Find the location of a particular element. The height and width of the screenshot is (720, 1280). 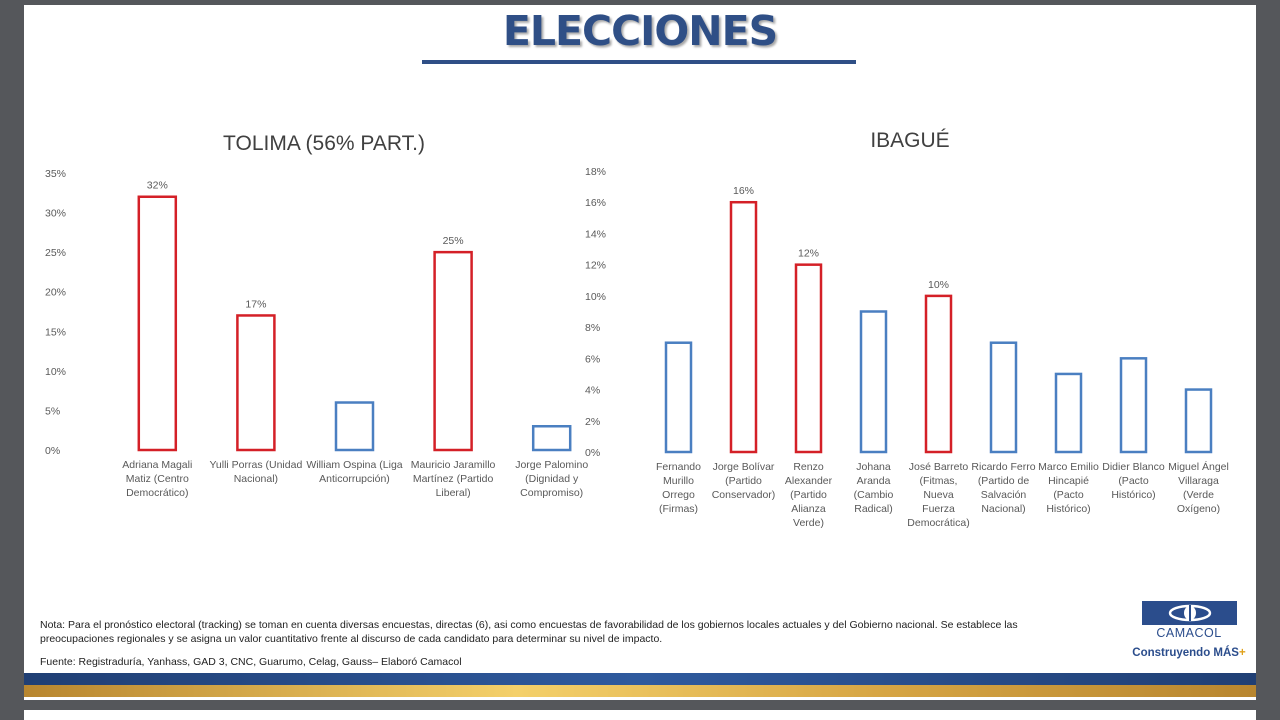

logo-tagline: Construyendo MÁS+ is located at coordinates (1189, 653).